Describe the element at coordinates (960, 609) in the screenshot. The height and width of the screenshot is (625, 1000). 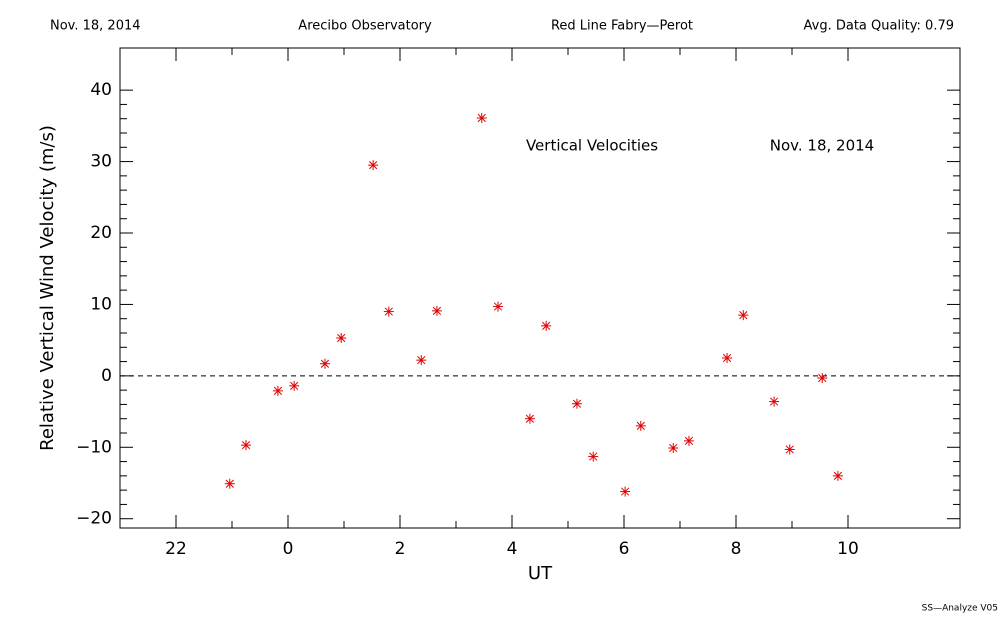
I see `footer: SS—Analyze V05` at that location.